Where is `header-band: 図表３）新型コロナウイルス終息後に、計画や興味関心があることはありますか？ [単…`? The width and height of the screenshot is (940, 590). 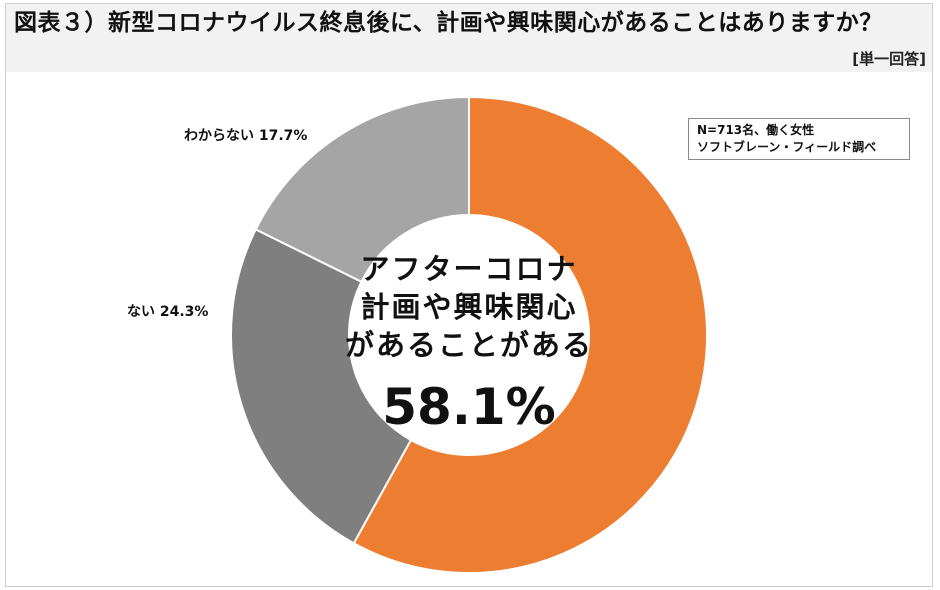 header-band: 図表３）新型コロナウイルス終息後に、計画や興味関心があることはありますか？ [単… is located at coordinates (469, 38).